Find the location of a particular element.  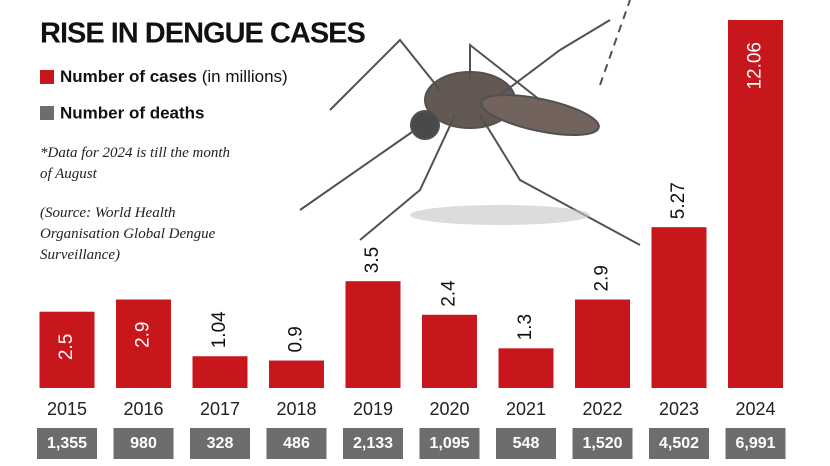

death-label: 1,095 is located at coordinates (449, 443).